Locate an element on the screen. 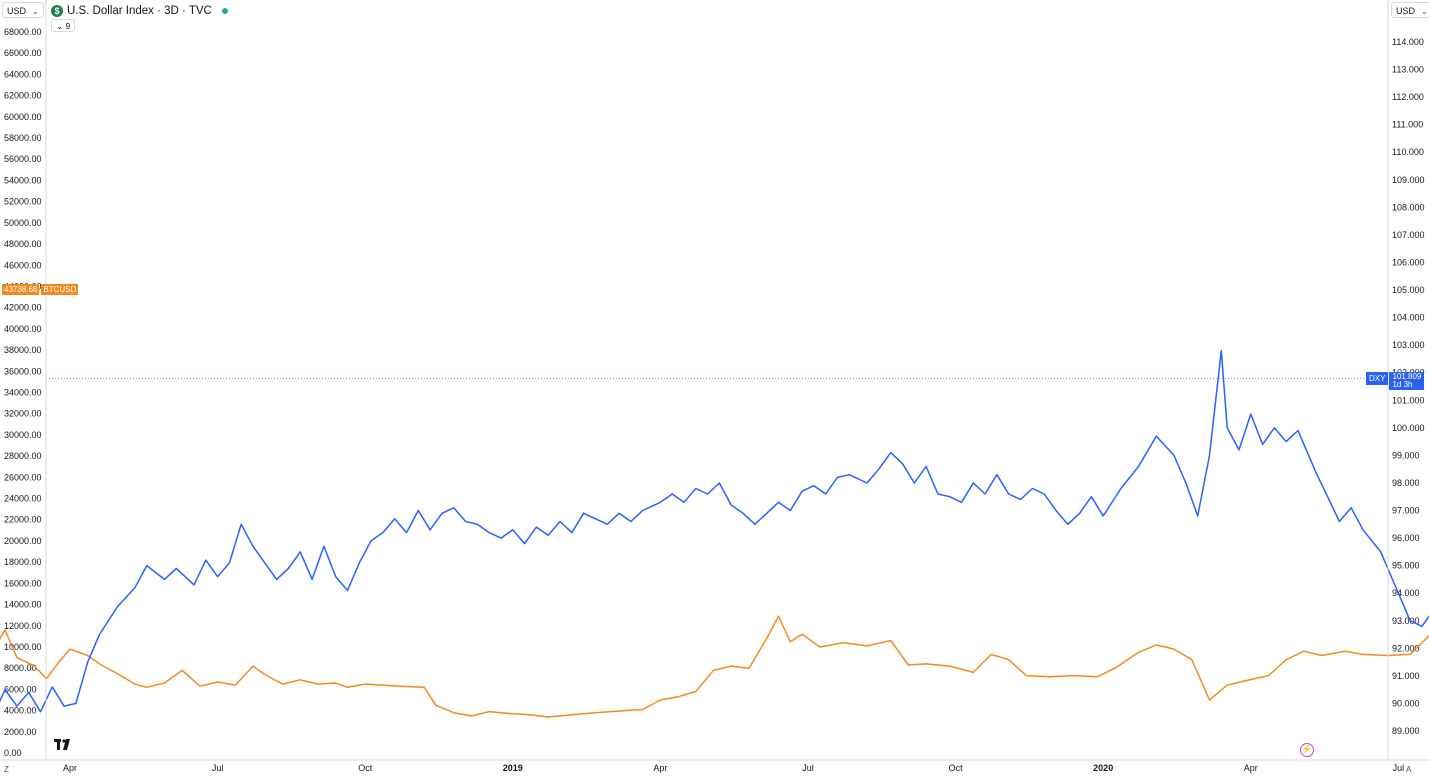  dxy-price-label: DXY 101.809 1d 3h is located at coordinates (1395, 381).